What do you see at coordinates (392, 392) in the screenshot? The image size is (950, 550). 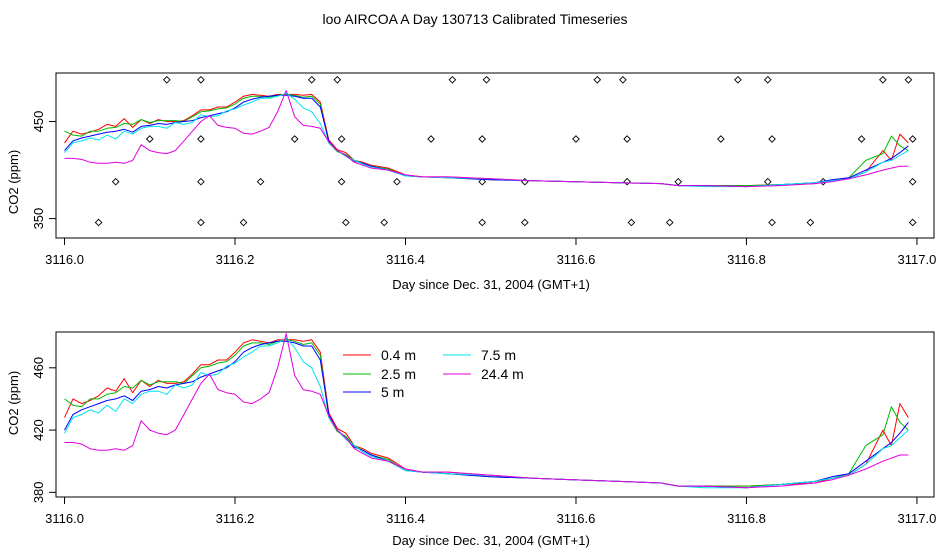 I see `legend-label: 5 m` at bounding box center [392, 392].